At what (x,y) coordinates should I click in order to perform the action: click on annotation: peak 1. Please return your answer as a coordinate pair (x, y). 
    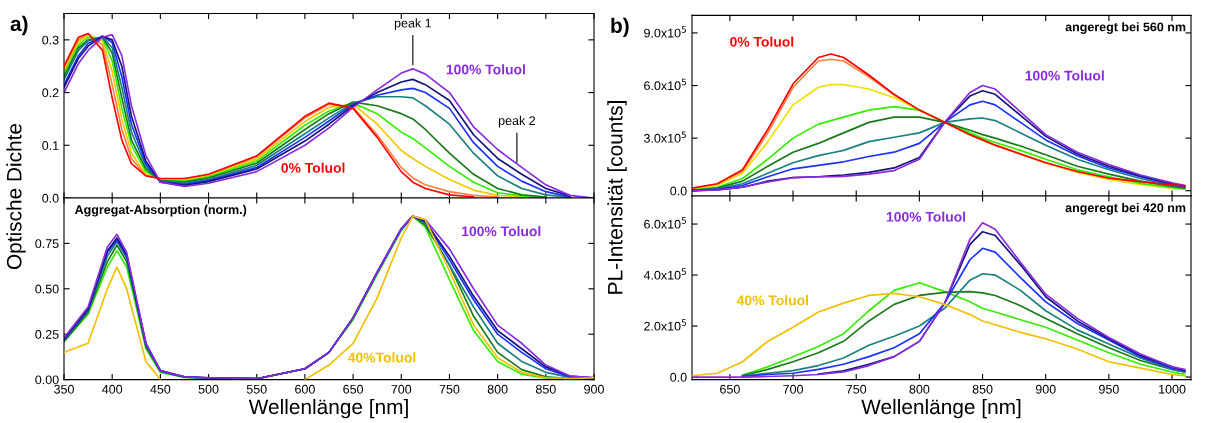
    Looking at the image, I should click on (412, 24).